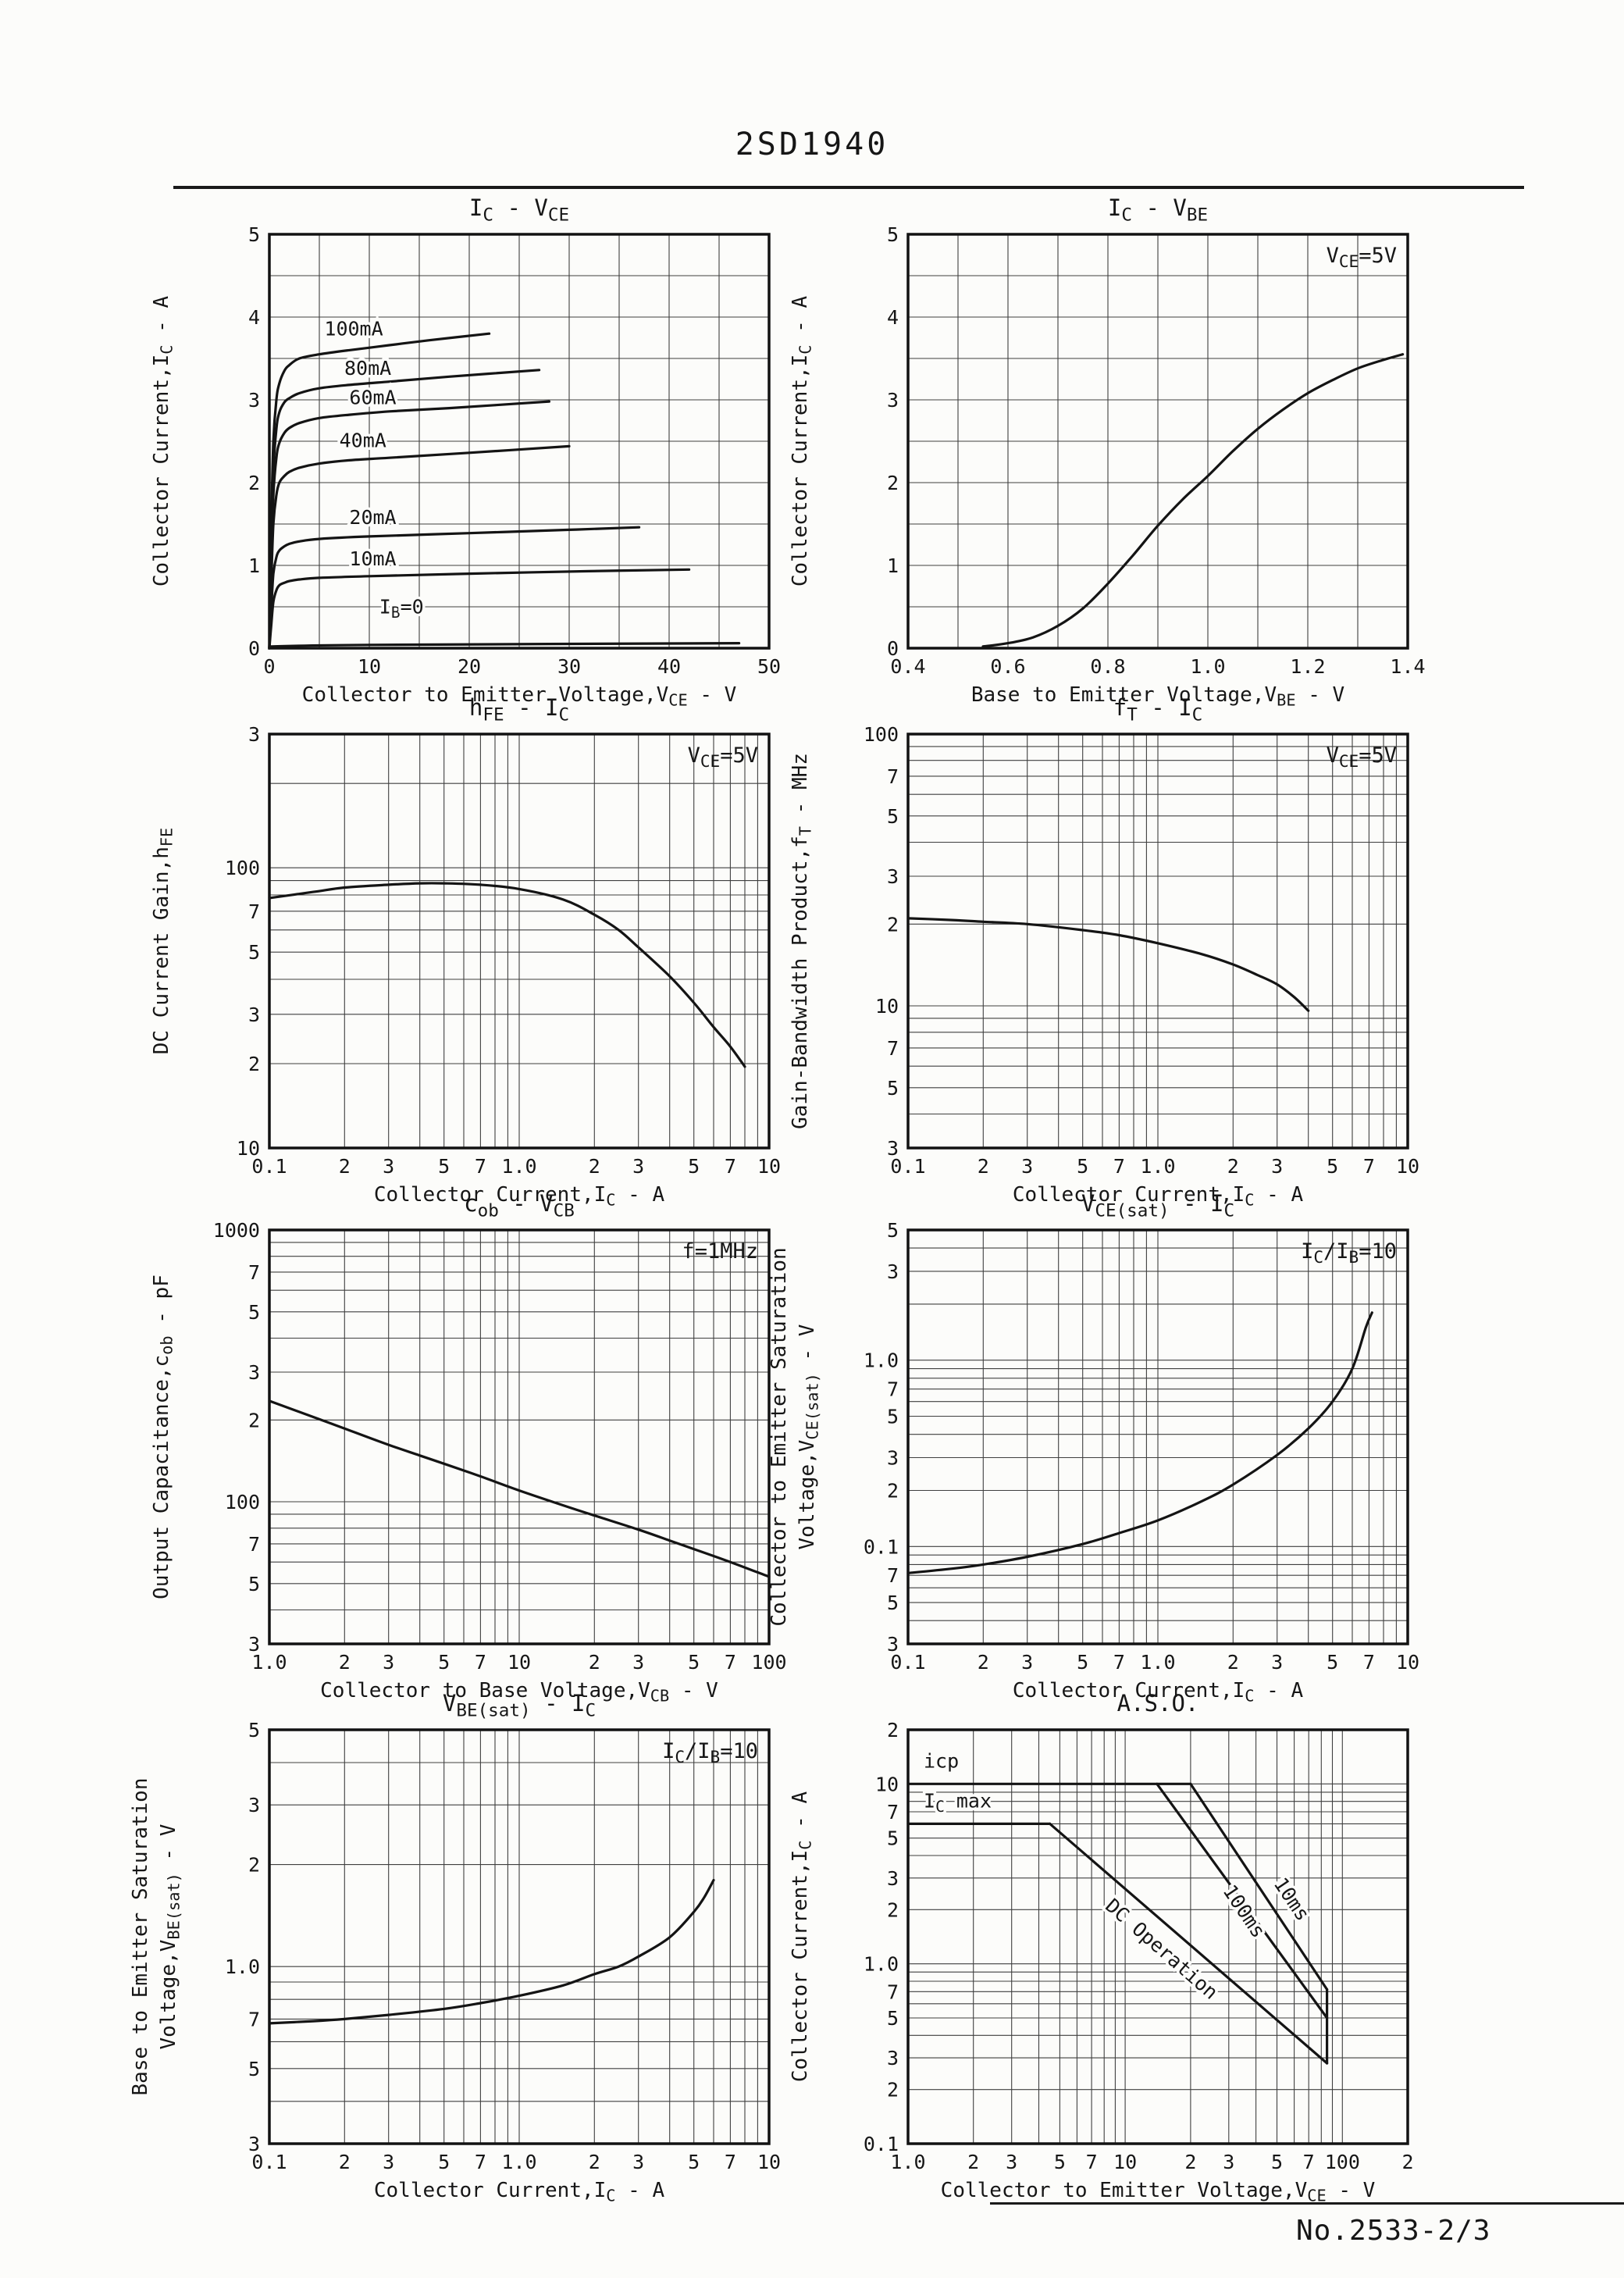  I want to click on x-axis-label: Base to Emitter Voltage,VBE - V, so click(1157, 696).